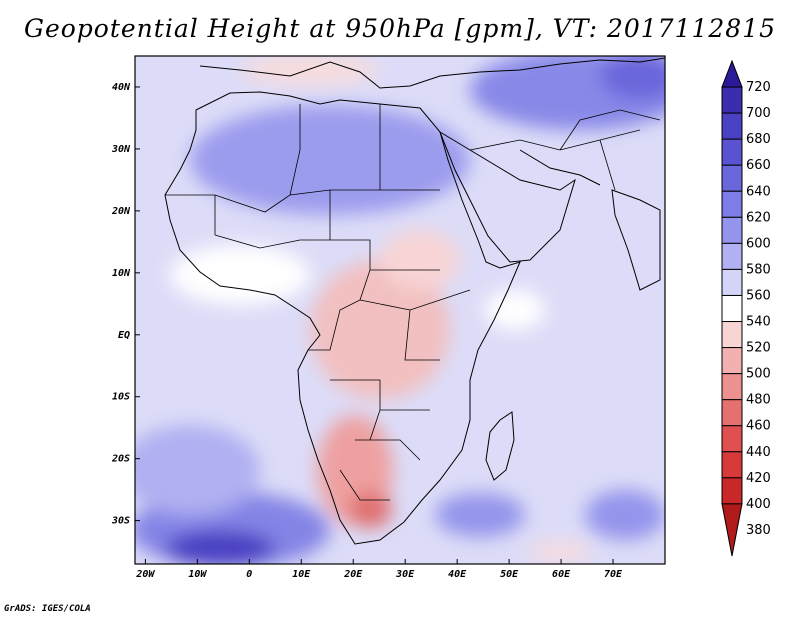 This screenshot has height=618, width=800. I want to click on south-africa-low, so click(370, 510).